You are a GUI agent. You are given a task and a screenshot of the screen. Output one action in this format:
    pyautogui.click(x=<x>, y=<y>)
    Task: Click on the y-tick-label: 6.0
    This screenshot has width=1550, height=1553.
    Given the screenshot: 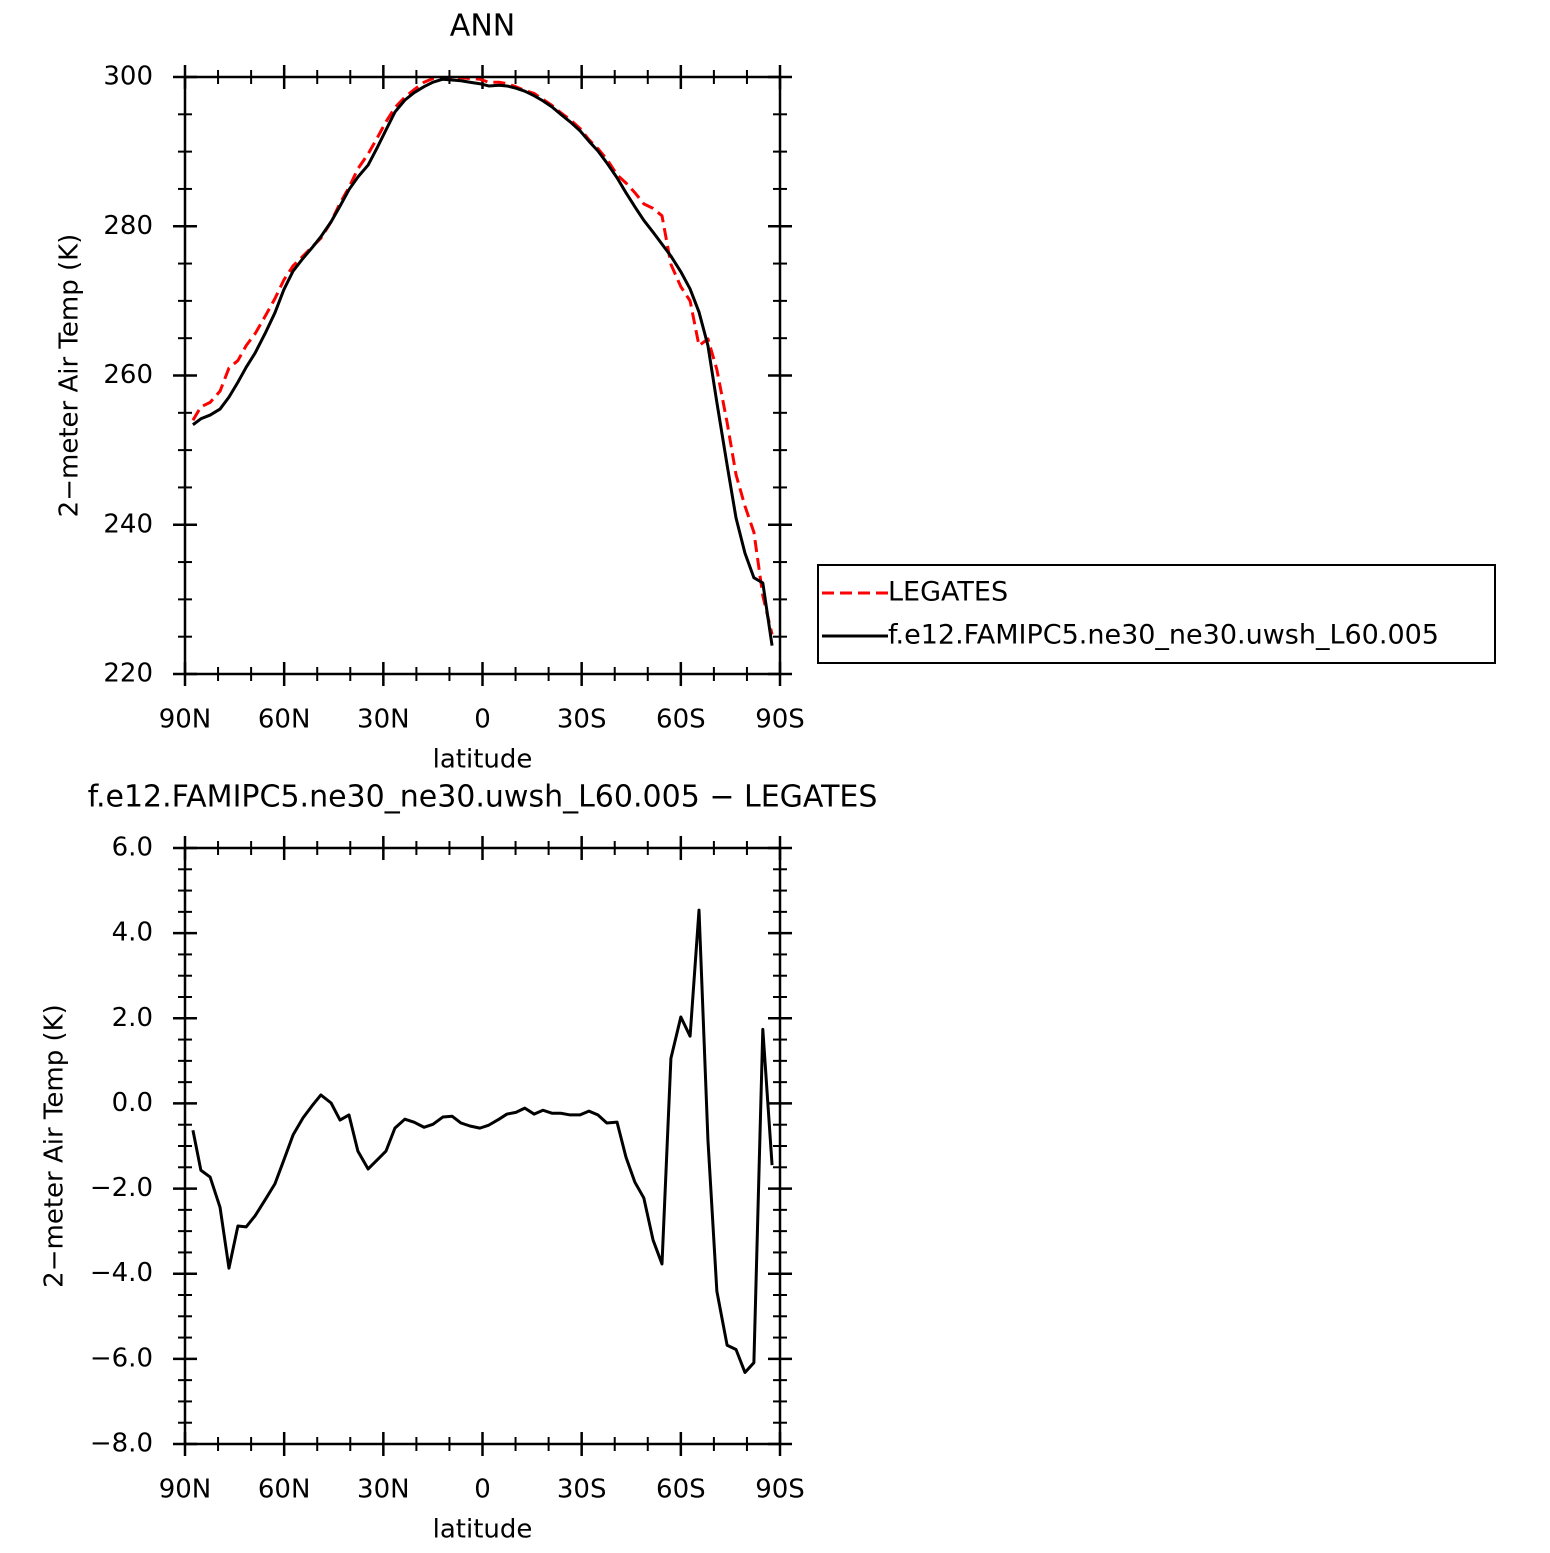 What is the action you would take?
    pyautogui.click(x=132, y=848)
    